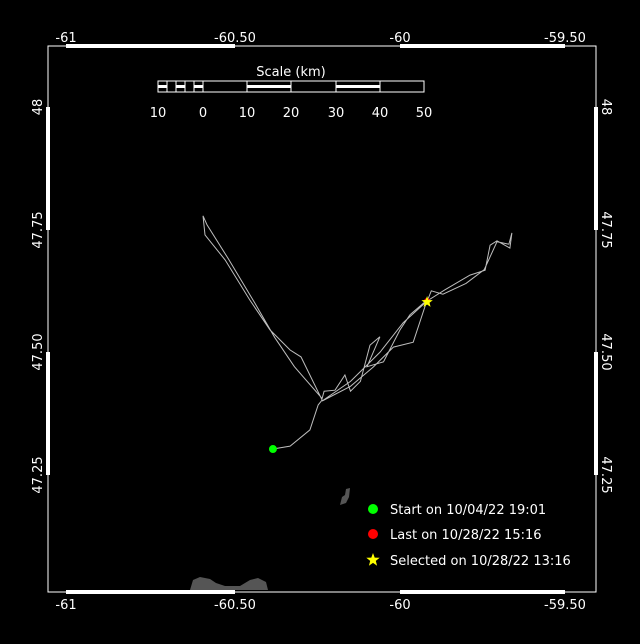  What do you see at coordinates (427, 301) in the screenshot?
I see `selected-star-marker` at bounding box center [427, 301].